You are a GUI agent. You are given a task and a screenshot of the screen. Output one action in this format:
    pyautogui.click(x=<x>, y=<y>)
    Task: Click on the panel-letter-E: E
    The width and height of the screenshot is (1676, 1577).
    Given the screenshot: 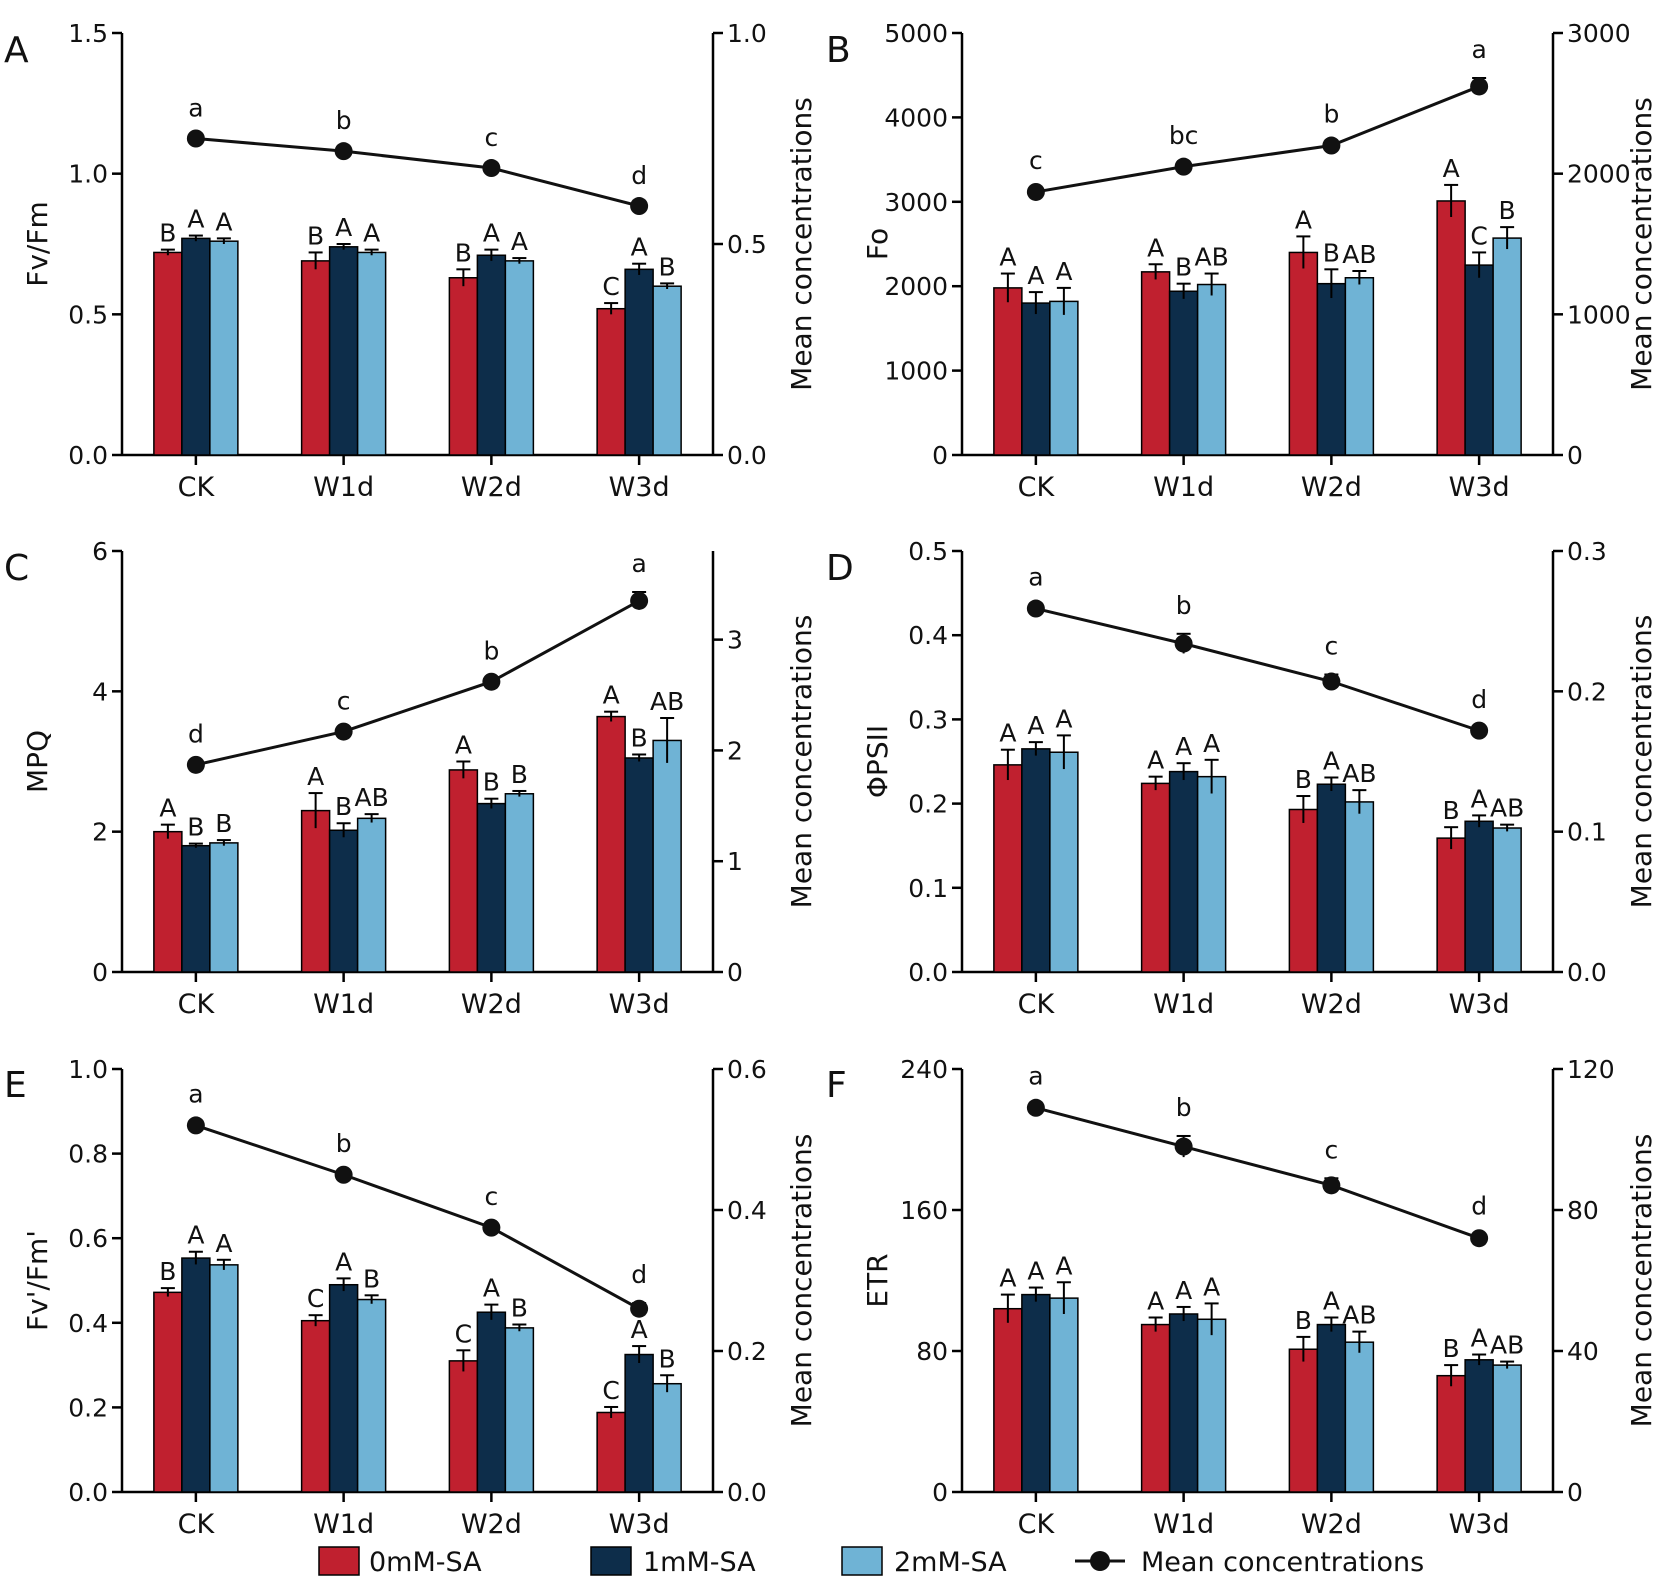 What is the action you would take?
    pyautogui.click(x=15, y=1085)
    